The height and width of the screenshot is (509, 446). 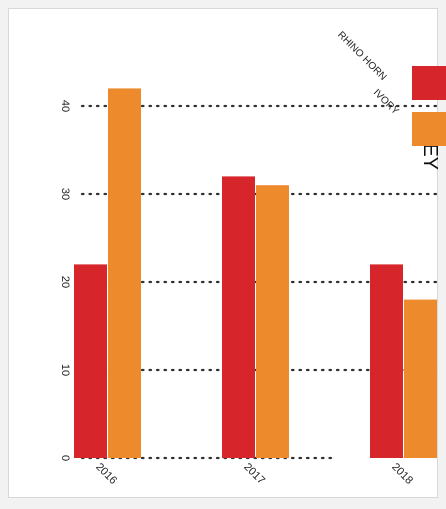 I want to click on y-tick-label: 20, so click(x=65, y=282).